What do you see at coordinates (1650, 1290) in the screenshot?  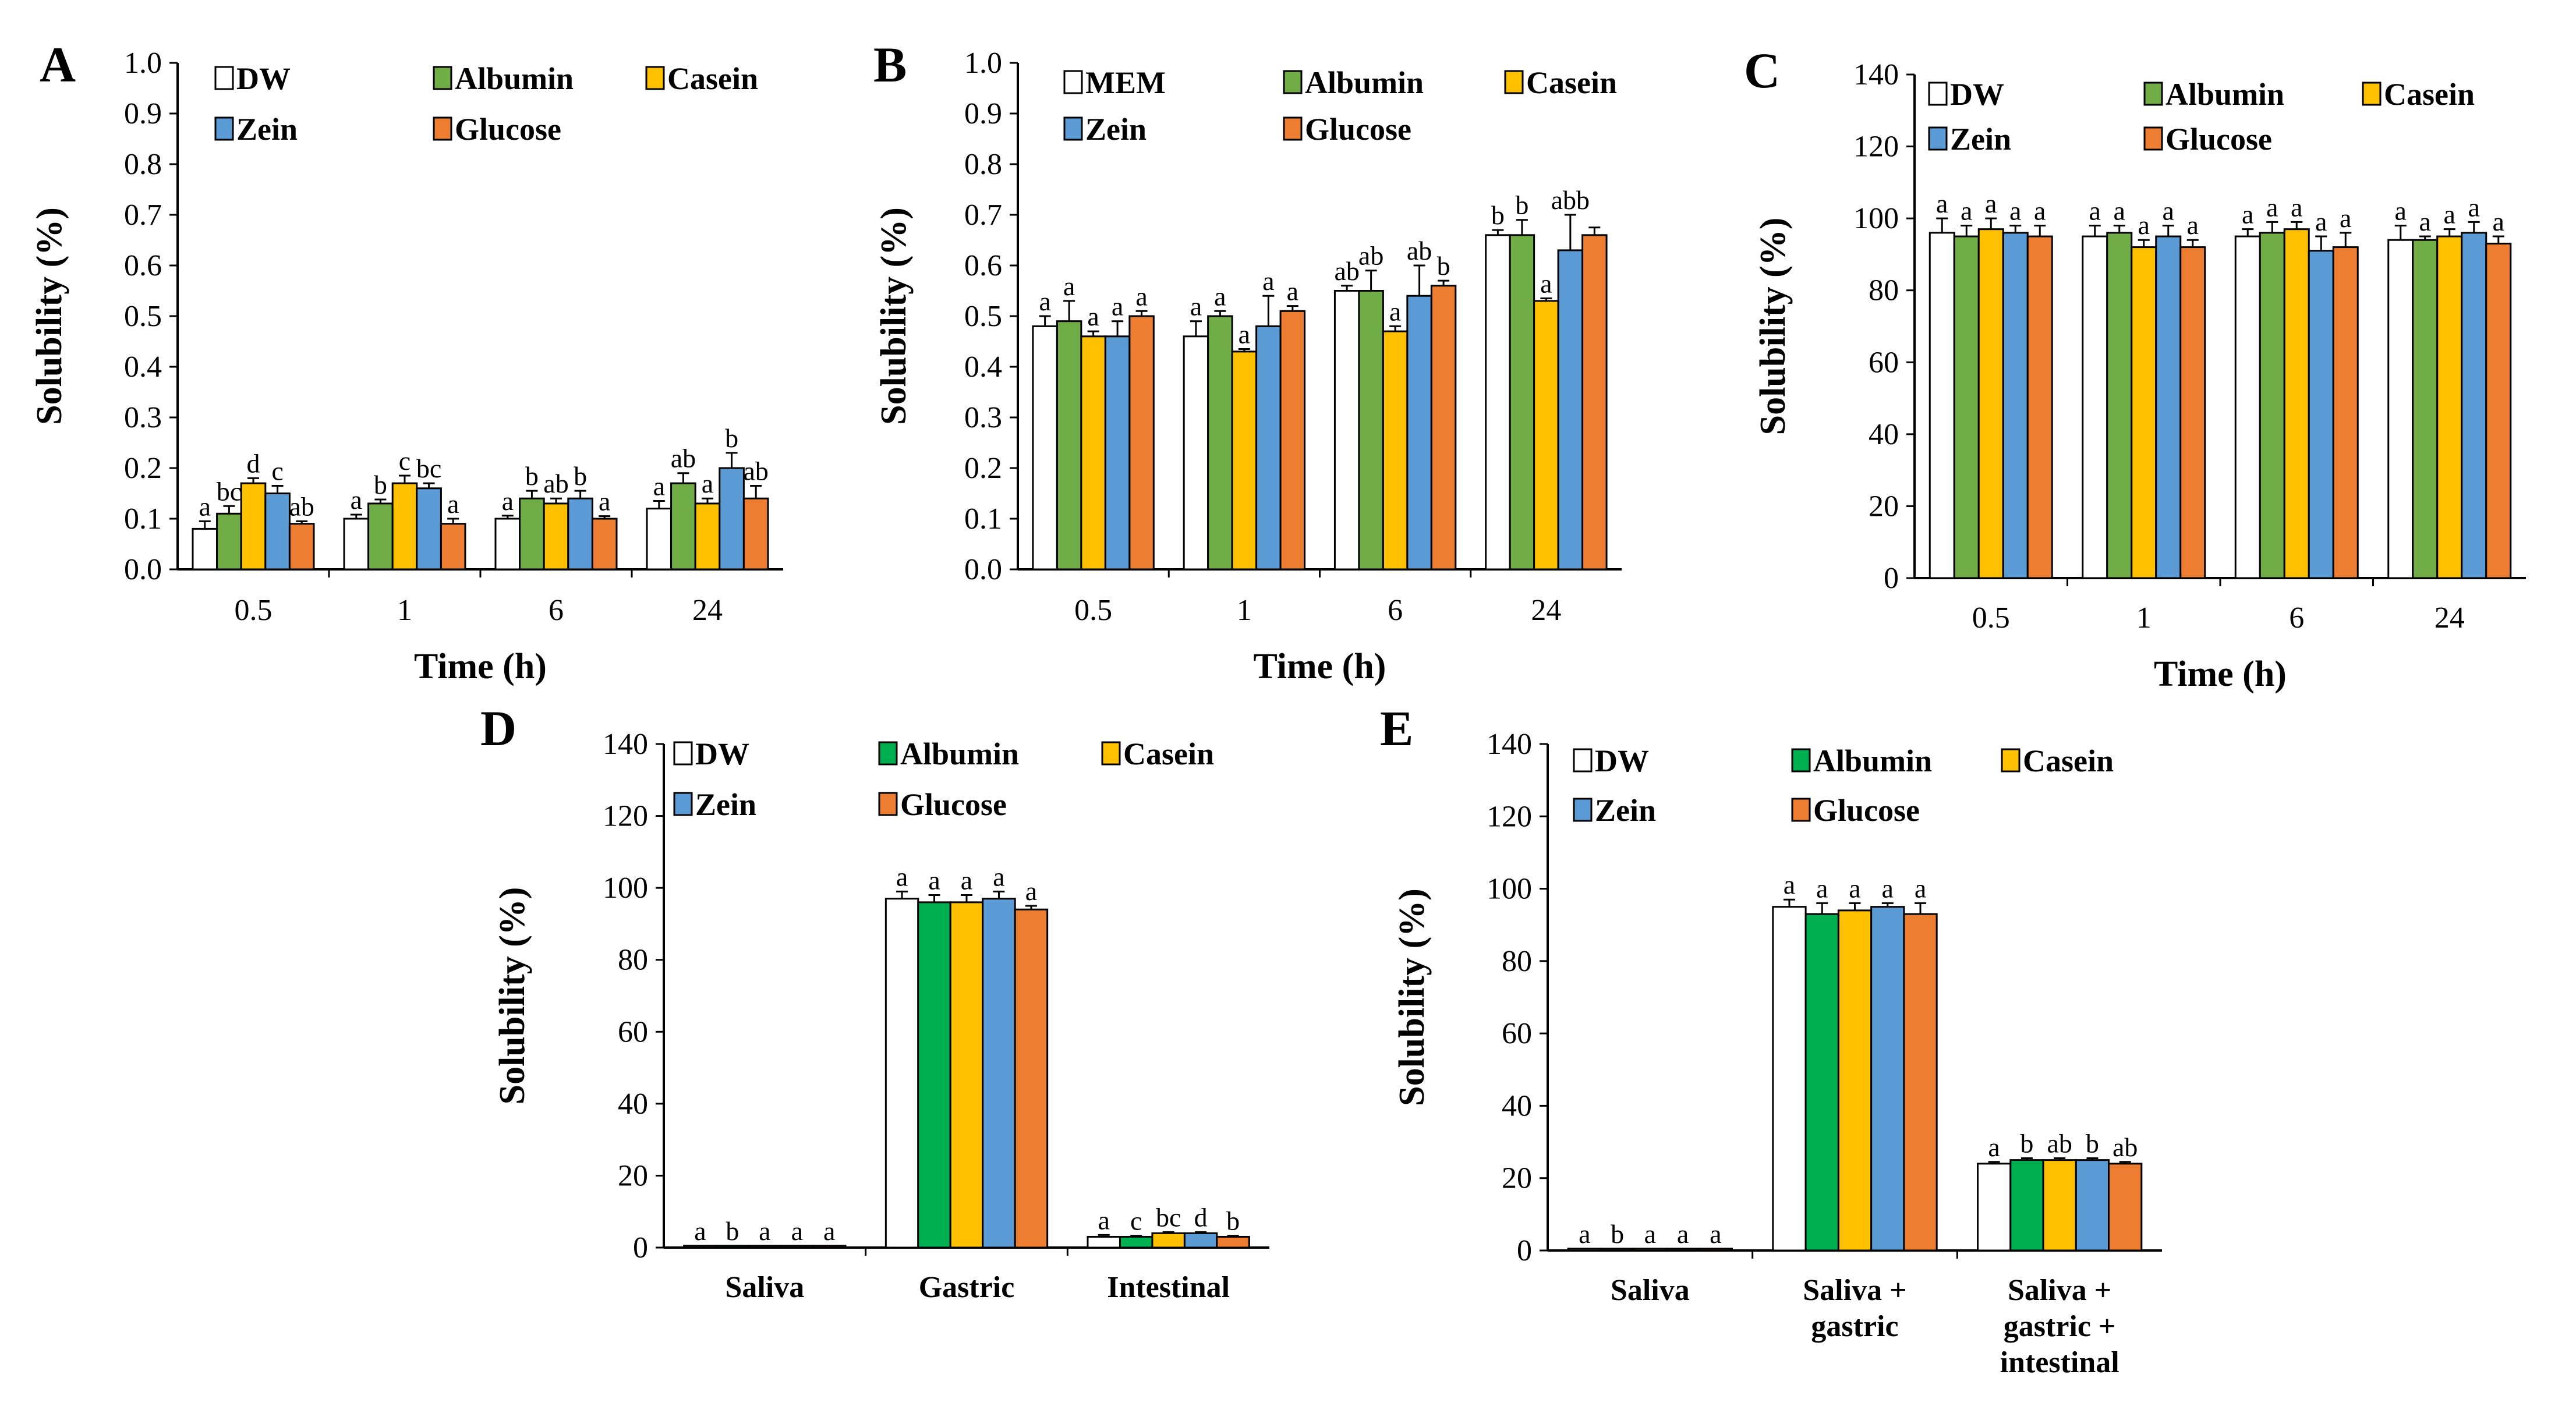 I see `panel-e-category-label: Saliva` at bounding box center [1650, 1290].